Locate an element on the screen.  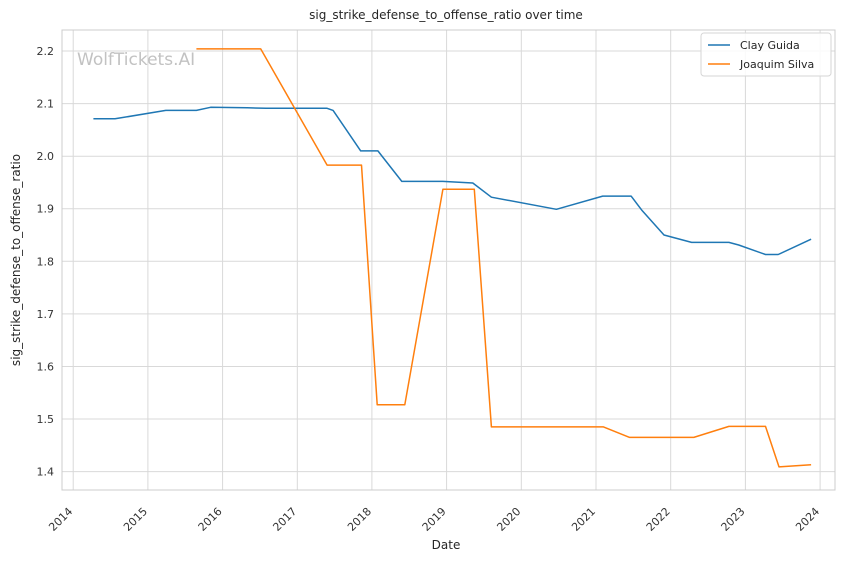
legend: Clay Guida Joaquim Silva is located at coordinates (766, 54).